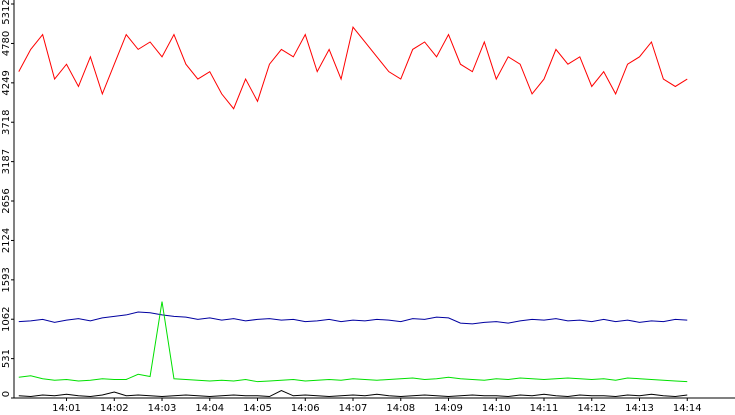  Describe the element at coordinates (687, 408) in the screenshot. I see `x-tick-label: 14:14` at that location.